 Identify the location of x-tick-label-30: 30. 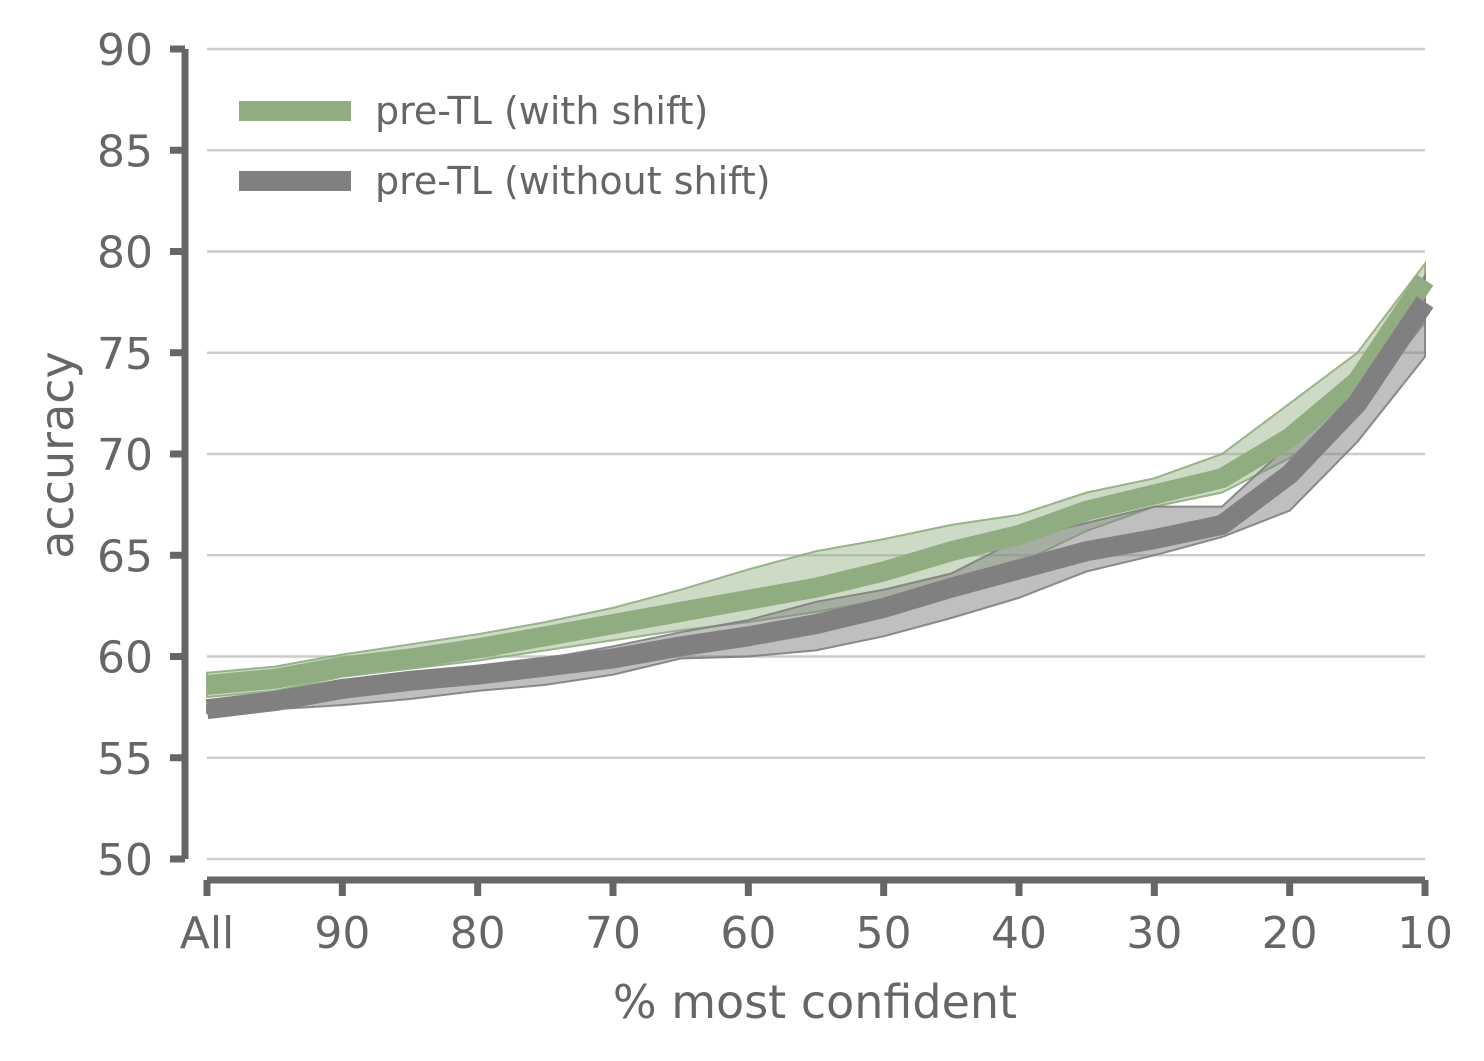
(1154, 933).